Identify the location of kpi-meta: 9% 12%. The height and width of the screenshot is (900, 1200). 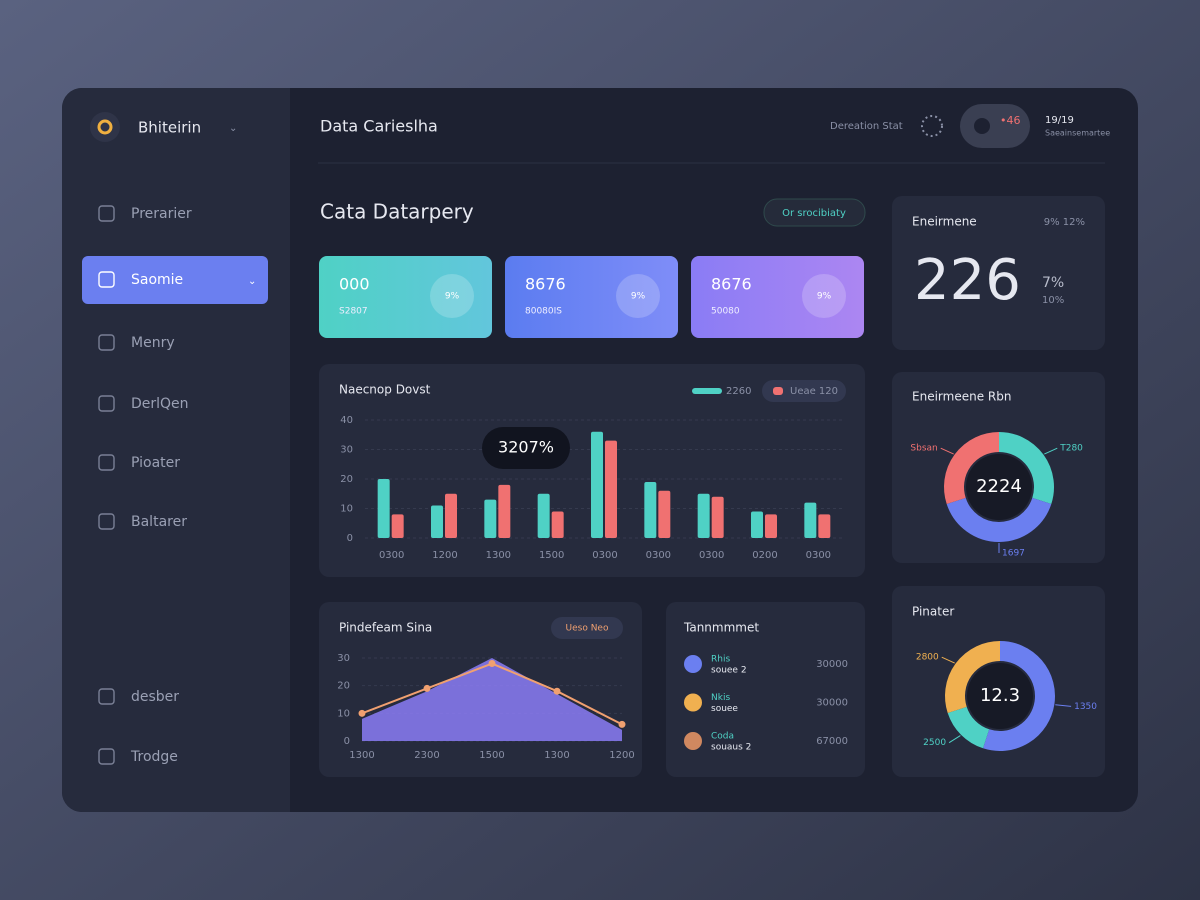
(1064, 222).